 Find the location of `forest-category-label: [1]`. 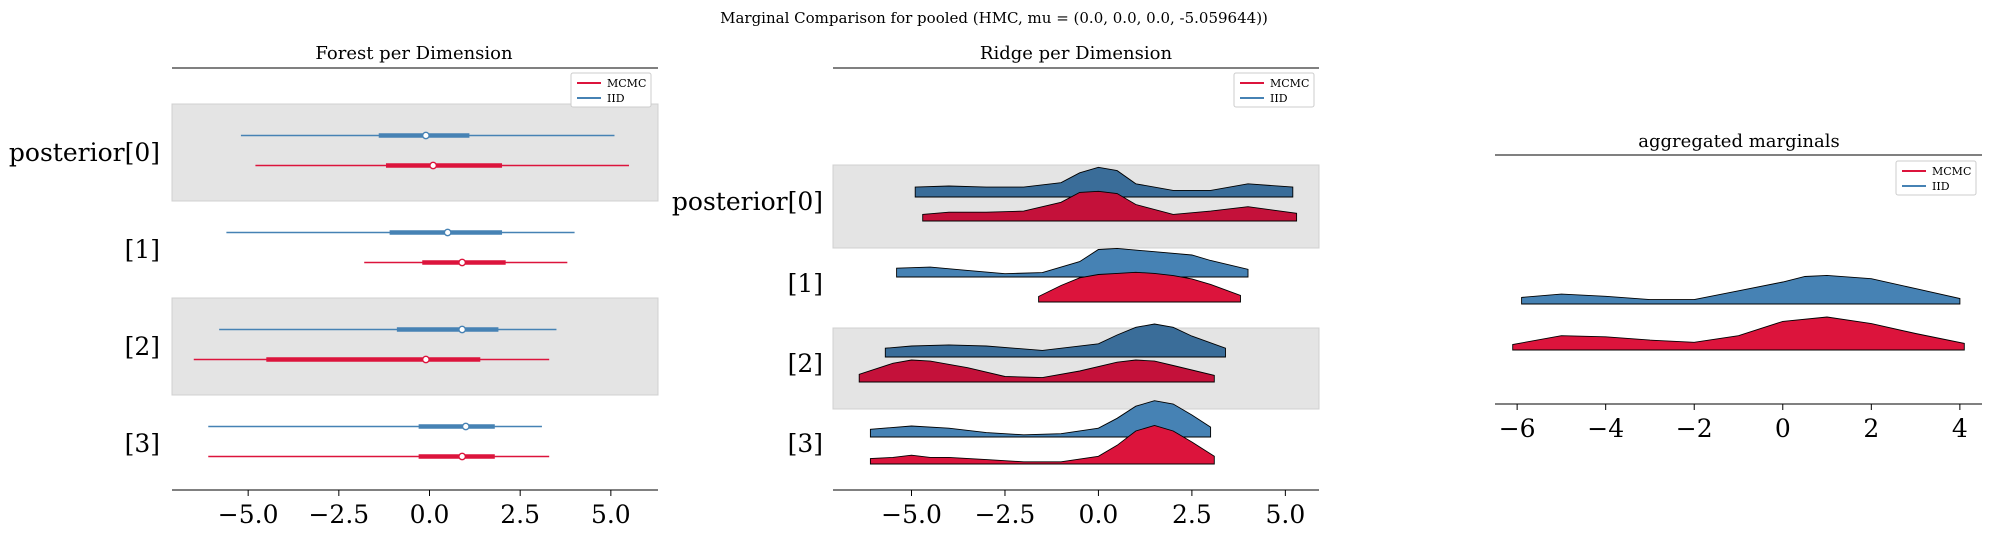

forest-category-label: [1] is located at coordinates (142, 249).